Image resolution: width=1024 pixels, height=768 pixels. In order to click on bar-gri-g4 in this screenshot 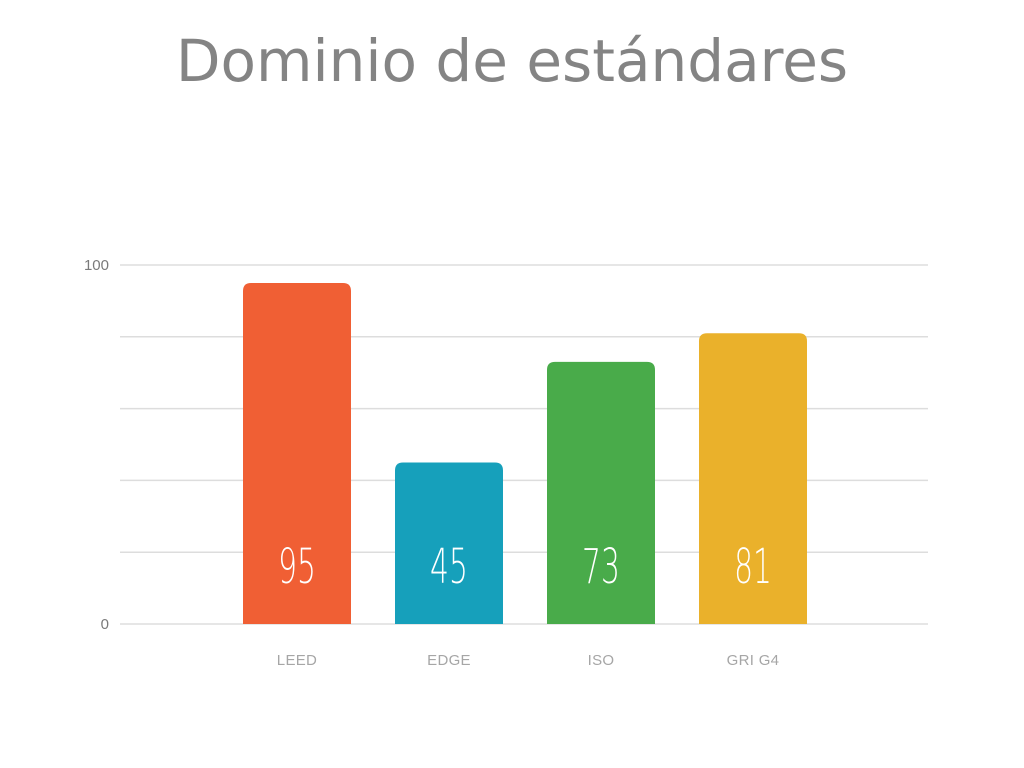, I will do `click(753, 478)`.